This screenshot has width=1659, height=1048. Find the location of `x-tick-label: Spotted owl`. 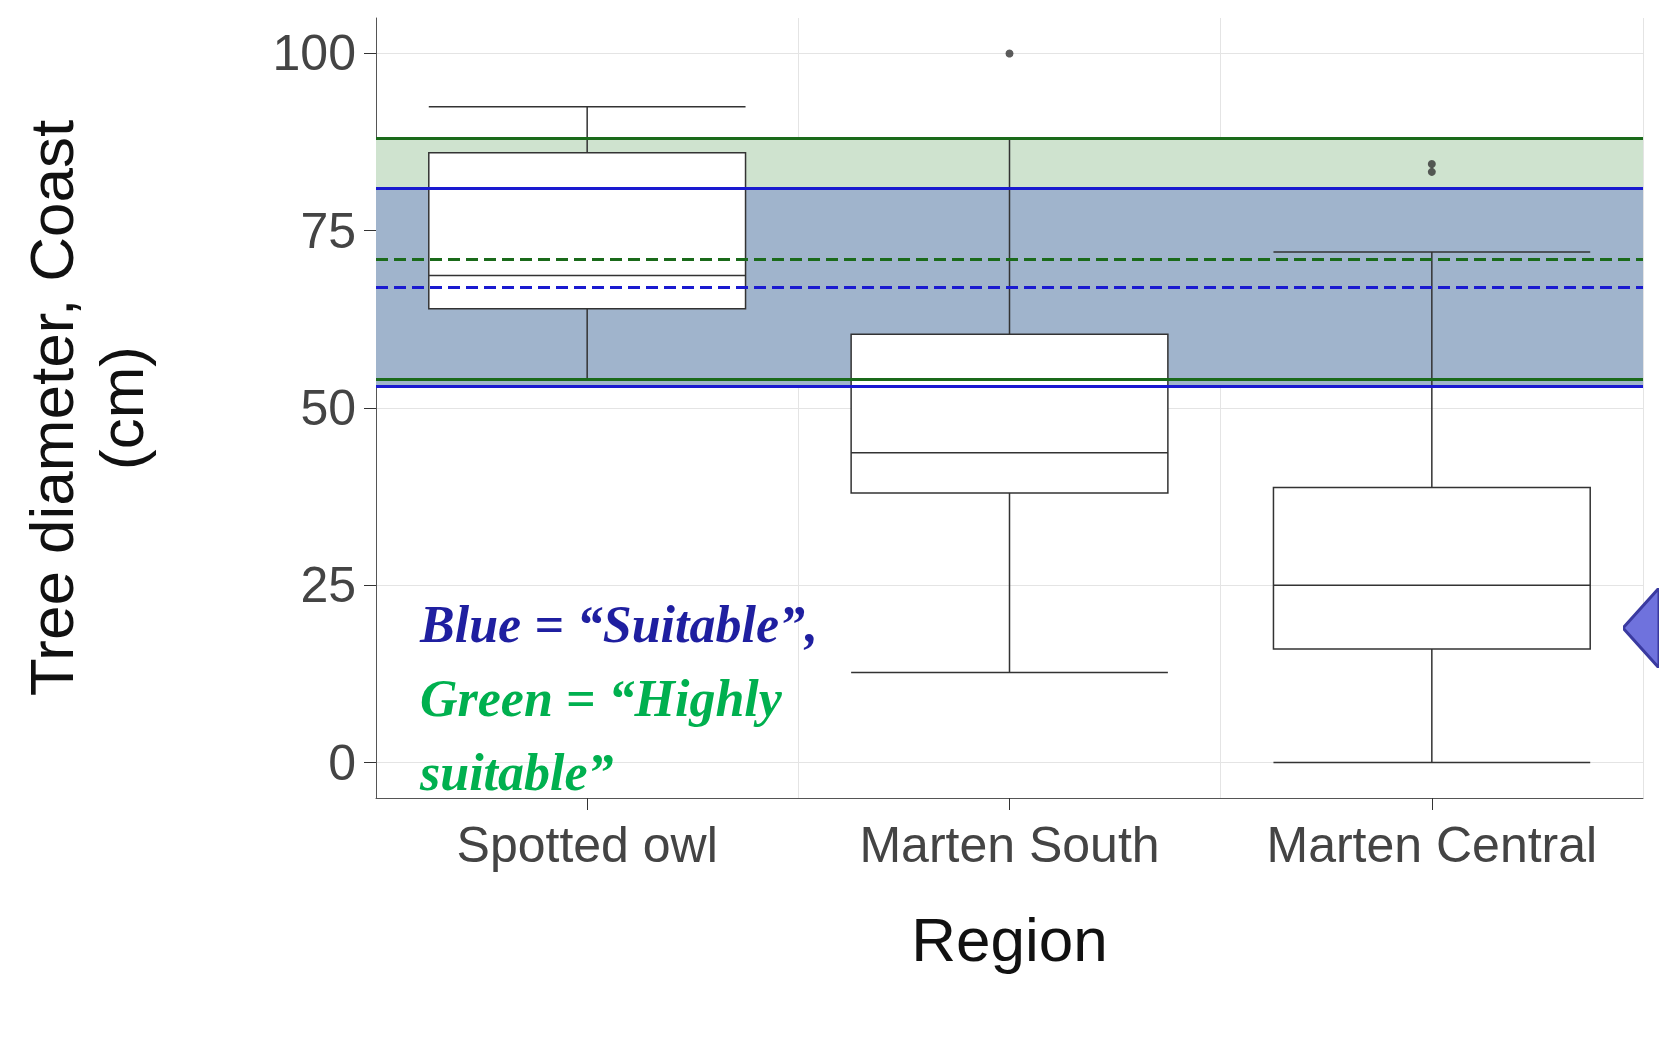

x-tick-label: Spotted owl is located at coordinates (587, 845).